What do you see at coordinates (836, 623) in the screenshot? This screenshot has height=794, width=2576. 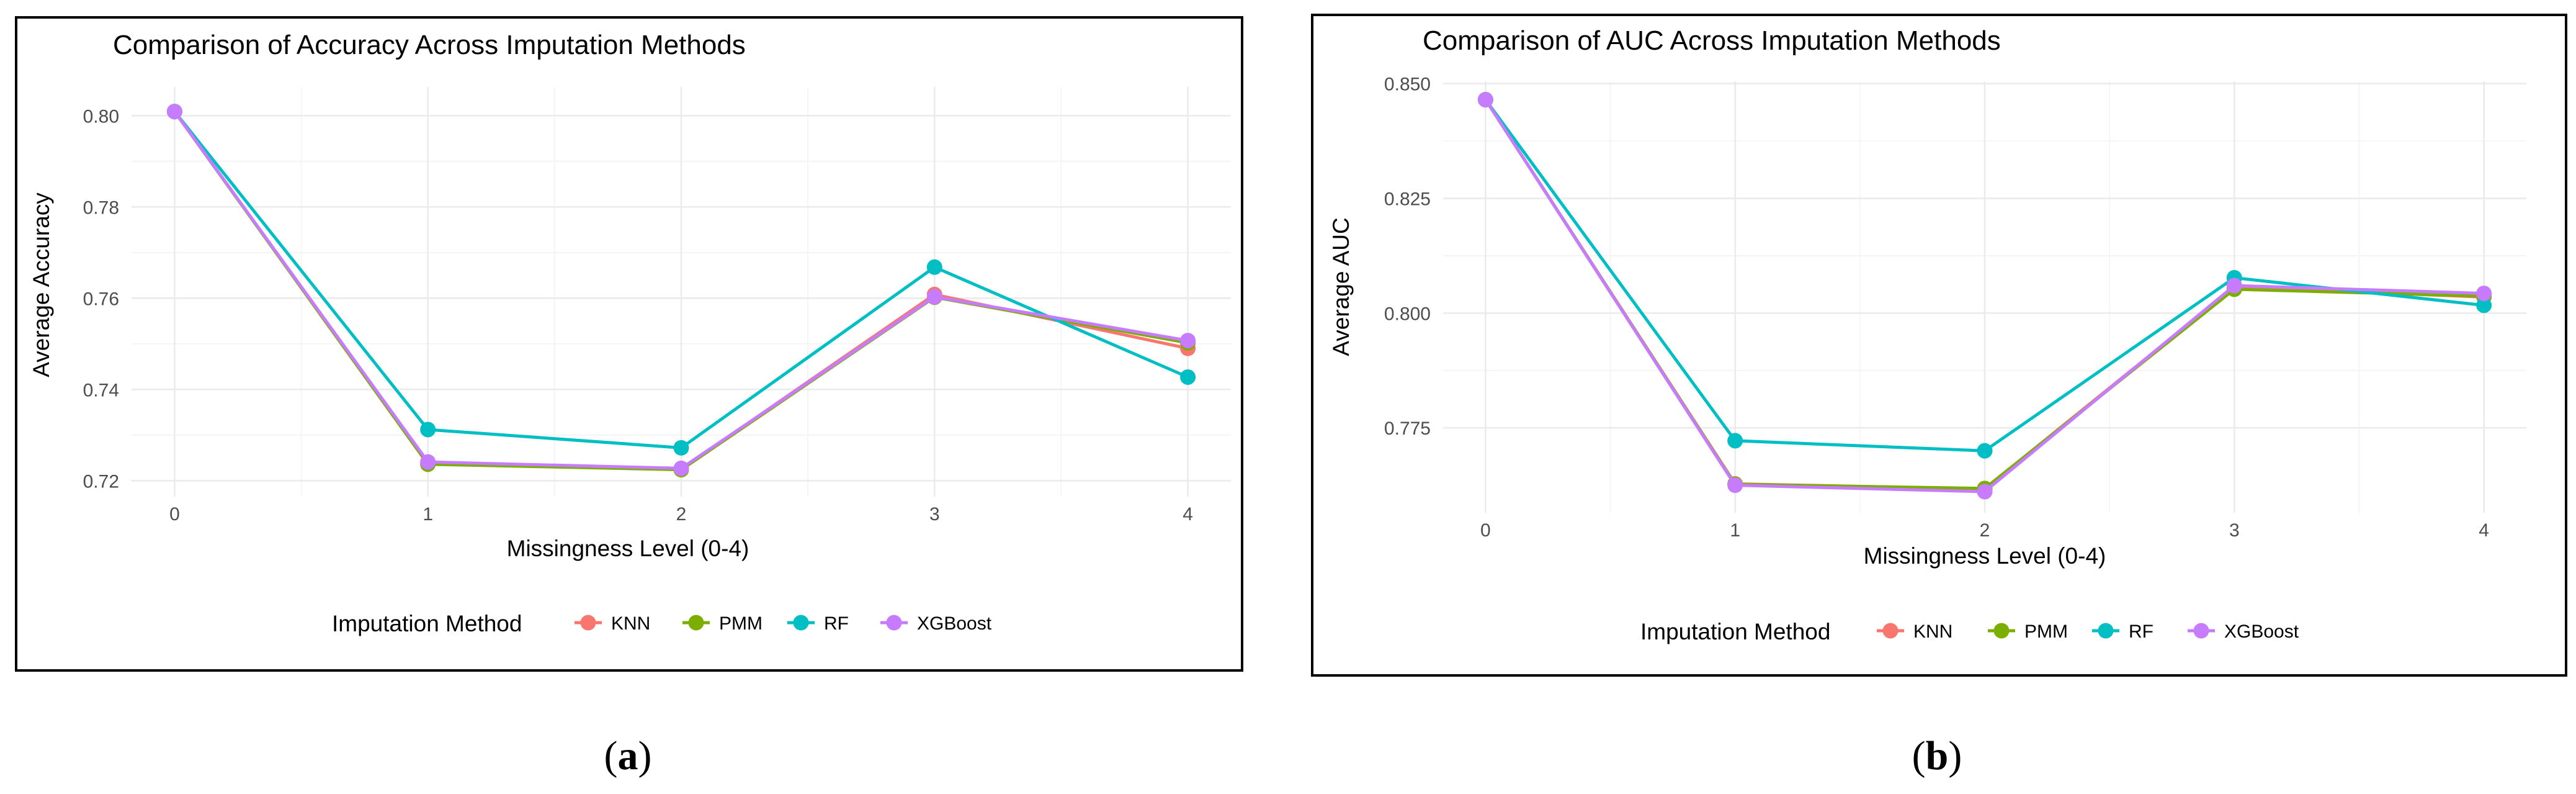 I see `accuracy-legend-label-rf: RF` at bounding box center [836, 623].